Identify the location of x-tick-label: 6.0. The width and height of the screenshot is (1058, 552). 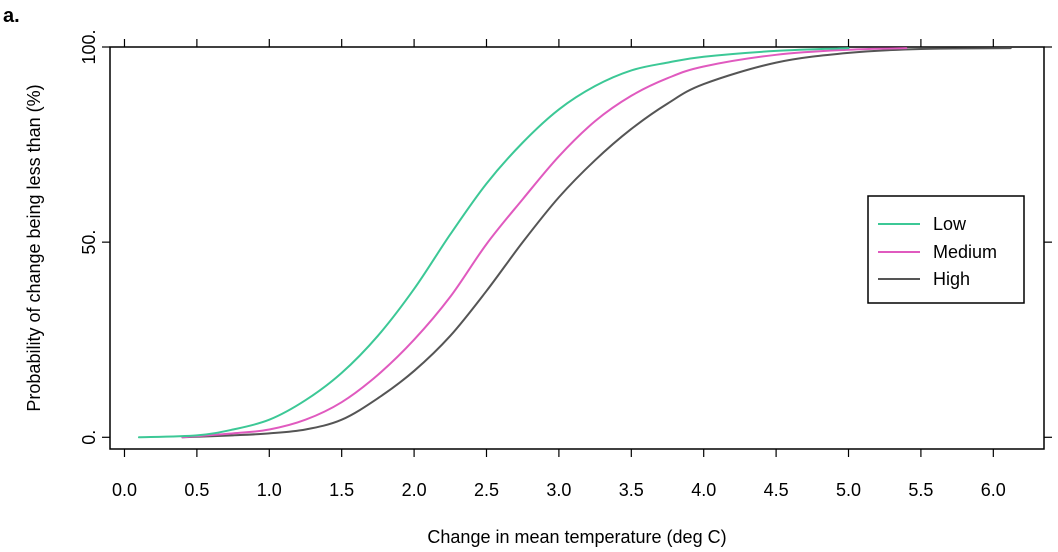
(993, 490).